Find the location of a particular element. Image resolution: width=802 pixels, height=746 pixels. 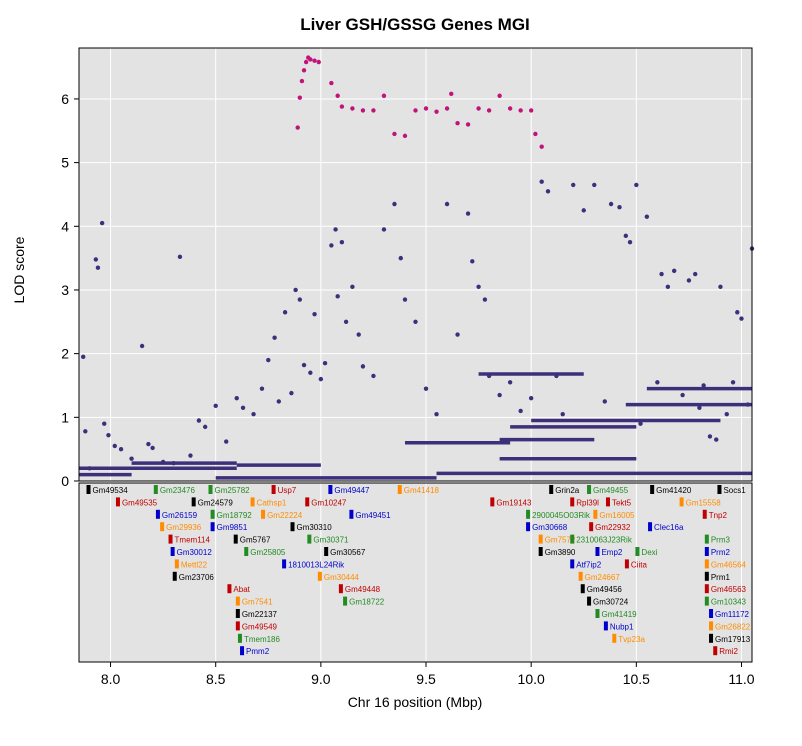

gene-label: Pmm2 is located at coordinates (258, 651).